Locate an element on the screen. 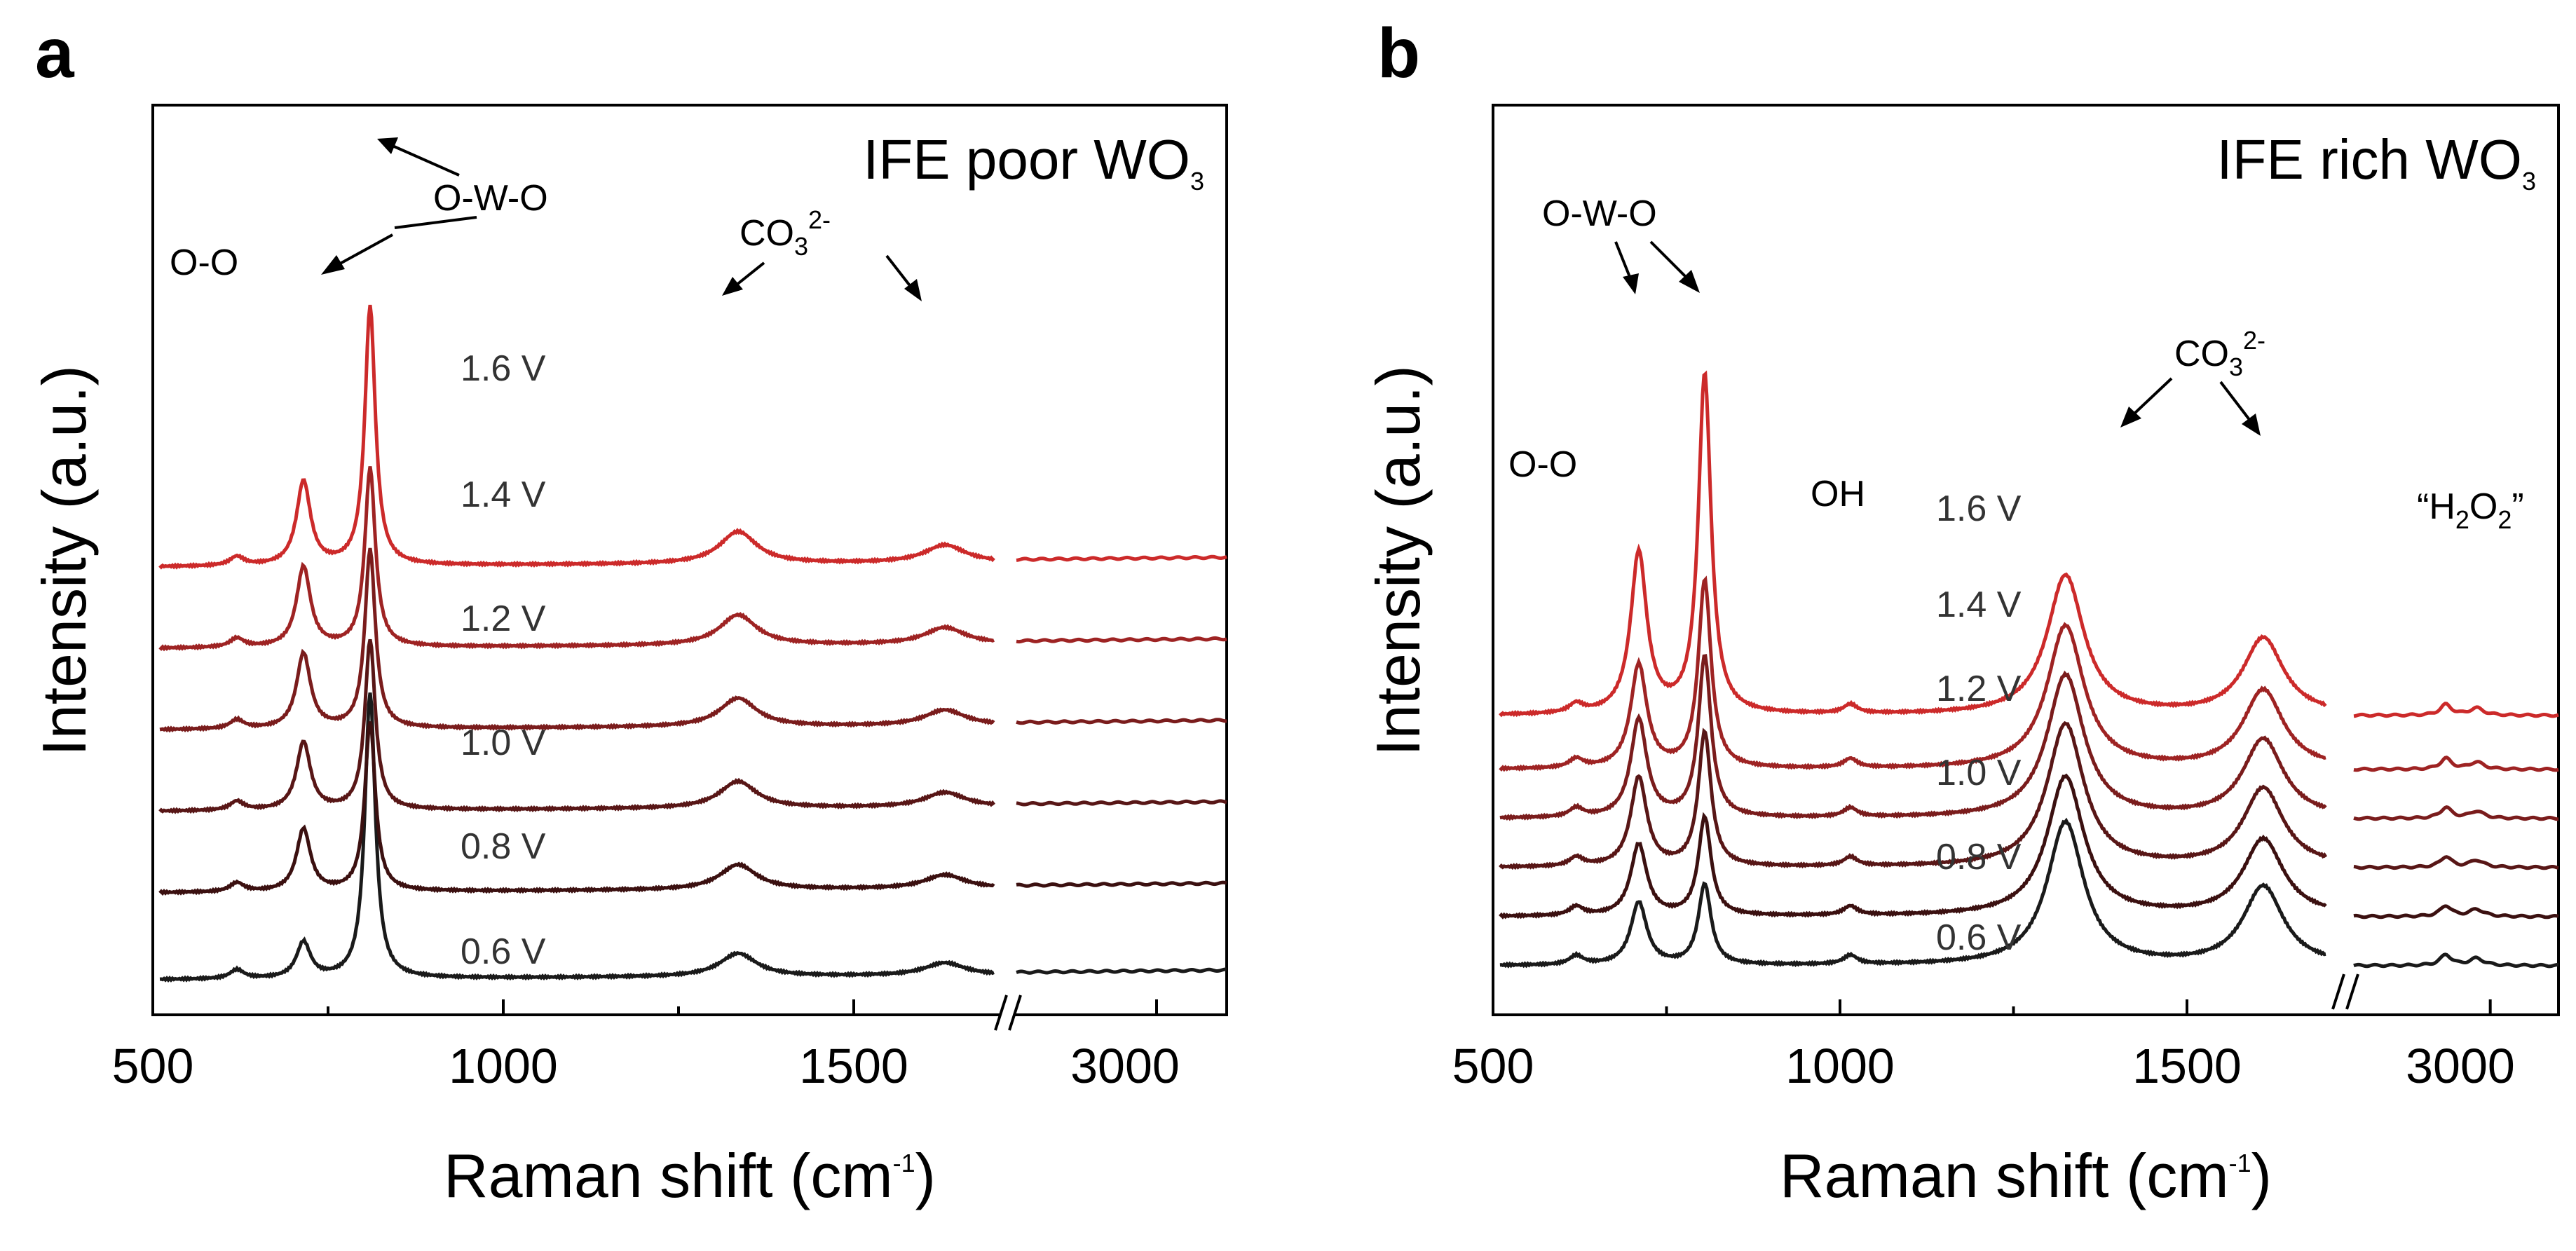 The height and width of the screenshot is (1251, 2576). panel-b-series-label: 1.6 V is located at coordinates (1979, 508).